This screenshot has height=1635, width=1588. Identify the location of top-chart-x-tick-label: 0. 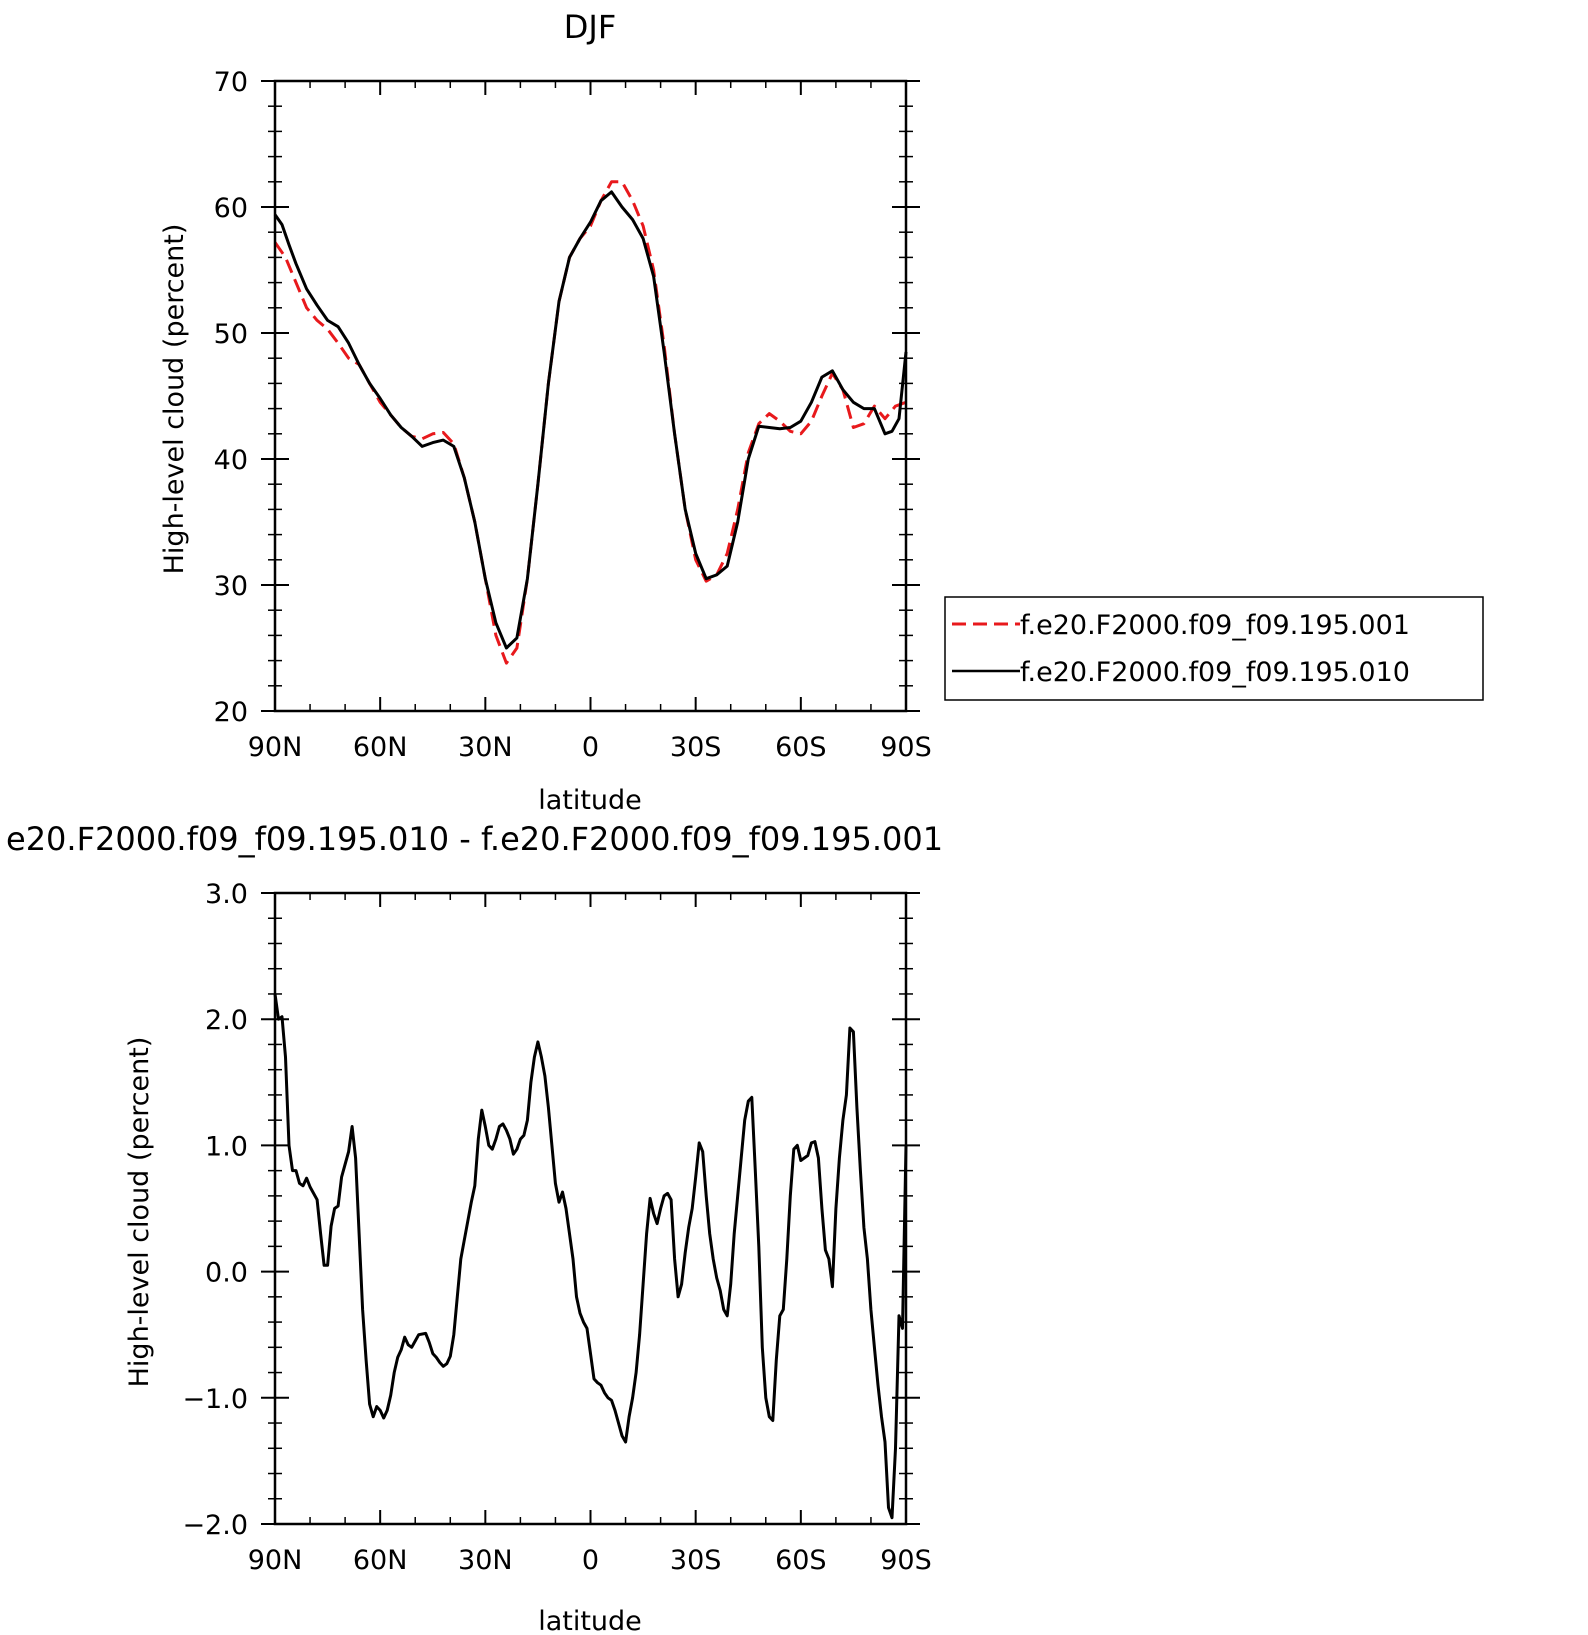
(590, 747).